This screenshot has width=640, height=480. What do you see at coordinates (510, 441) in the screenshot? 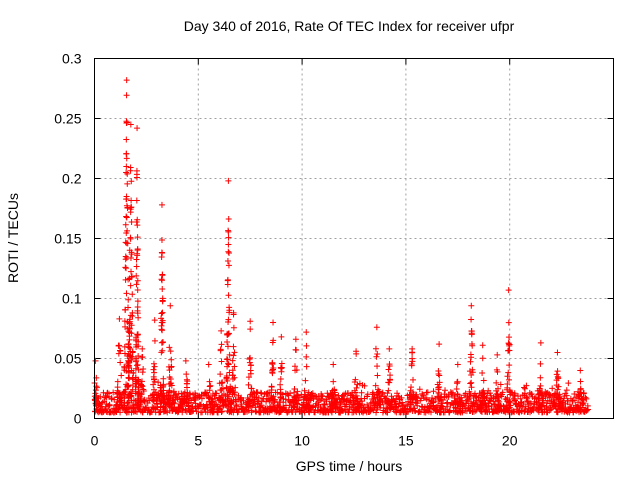
I see `x-tick-label: 20` at bounding box center [510, 441].